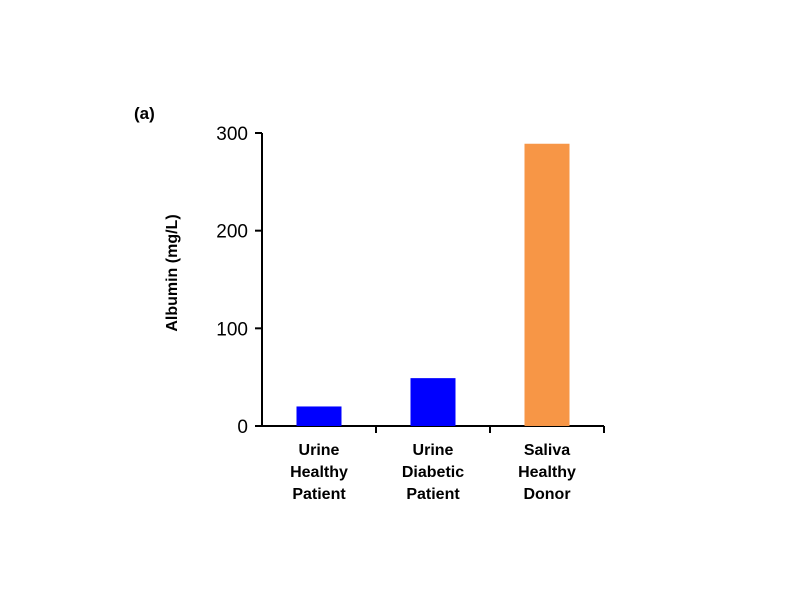 This screenshot has width=800, height=600. I want to click on x-tick-label-line: Diabetic, so click(433, 472).